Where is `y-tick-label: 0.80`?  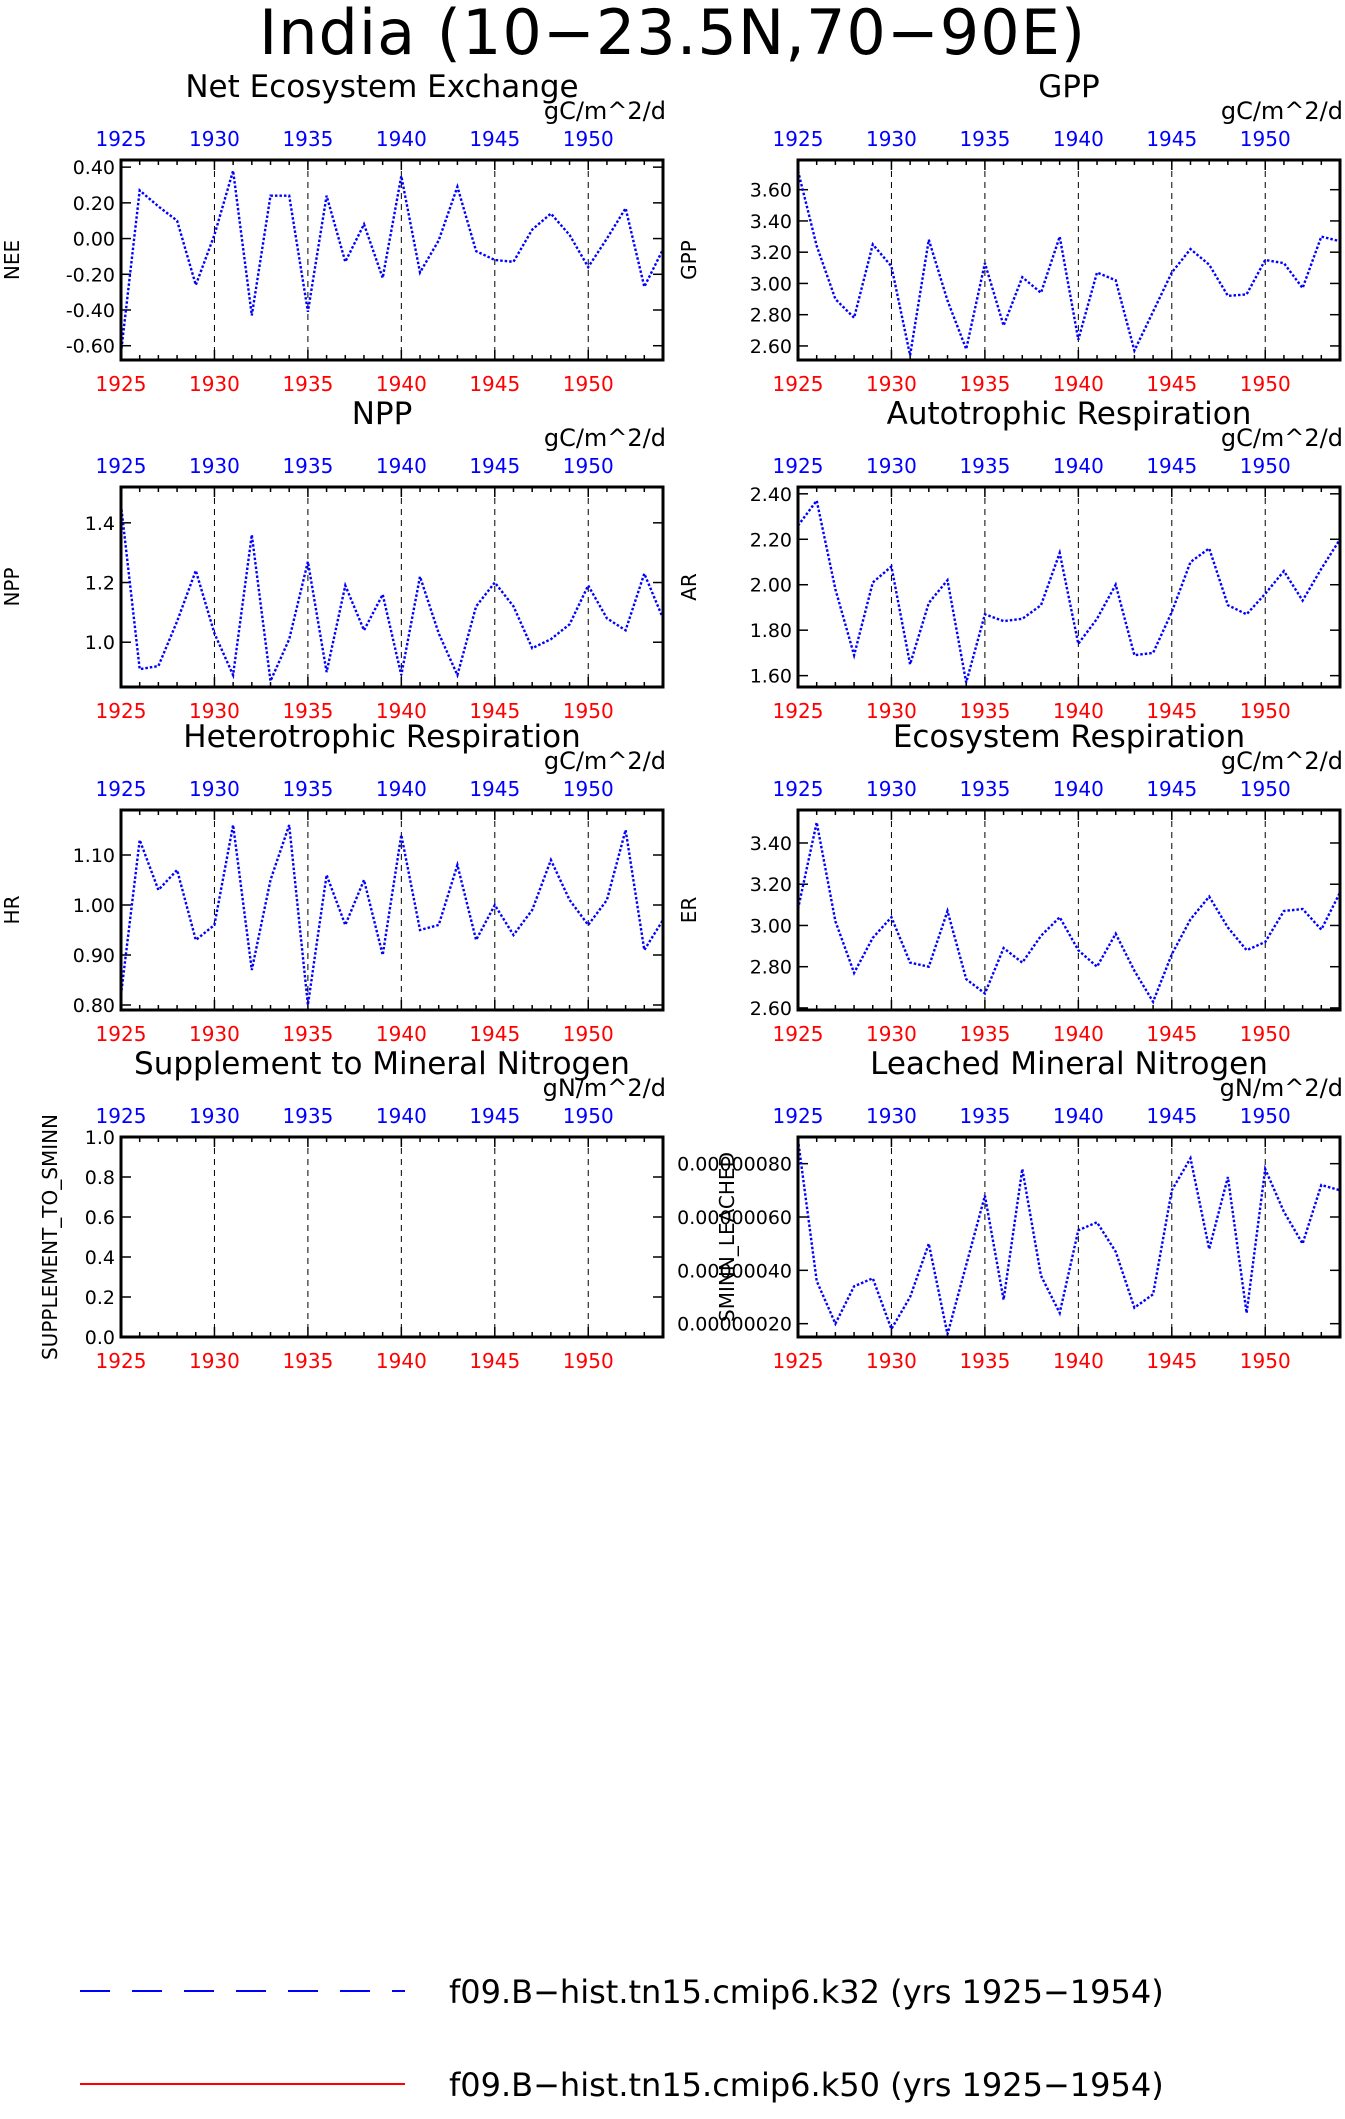
y-tick-label: 0.80 is located at coordinates (94, 1006).